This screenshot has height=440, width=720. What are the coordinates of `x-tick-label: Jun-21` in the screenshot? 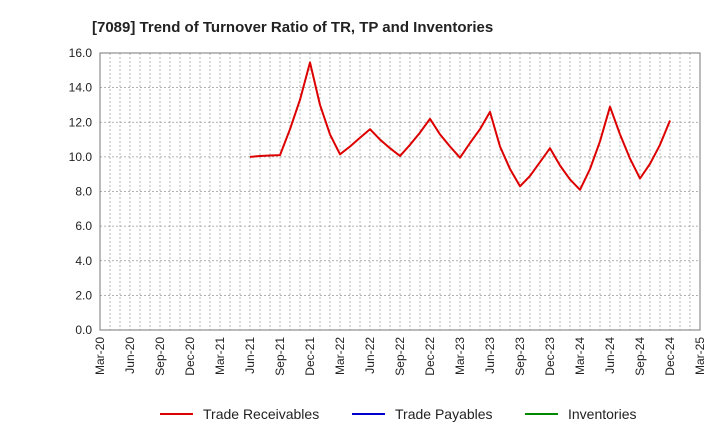 It's located at (250, 355).